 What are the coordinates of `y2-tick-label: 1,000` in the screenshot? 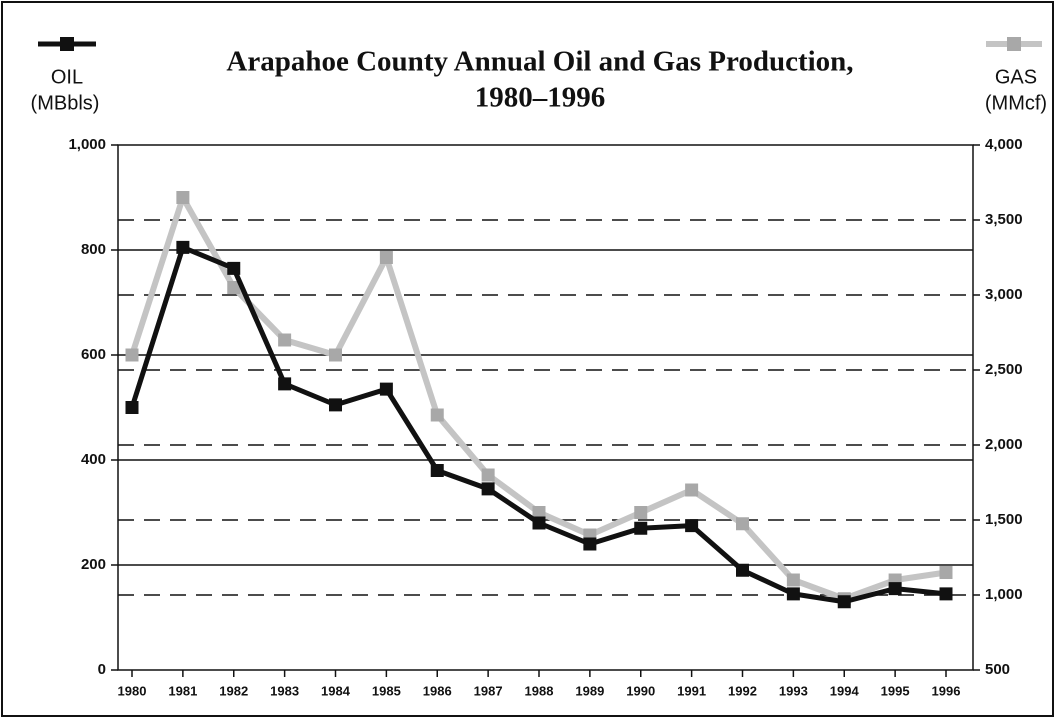 It's located at (1004, 594).